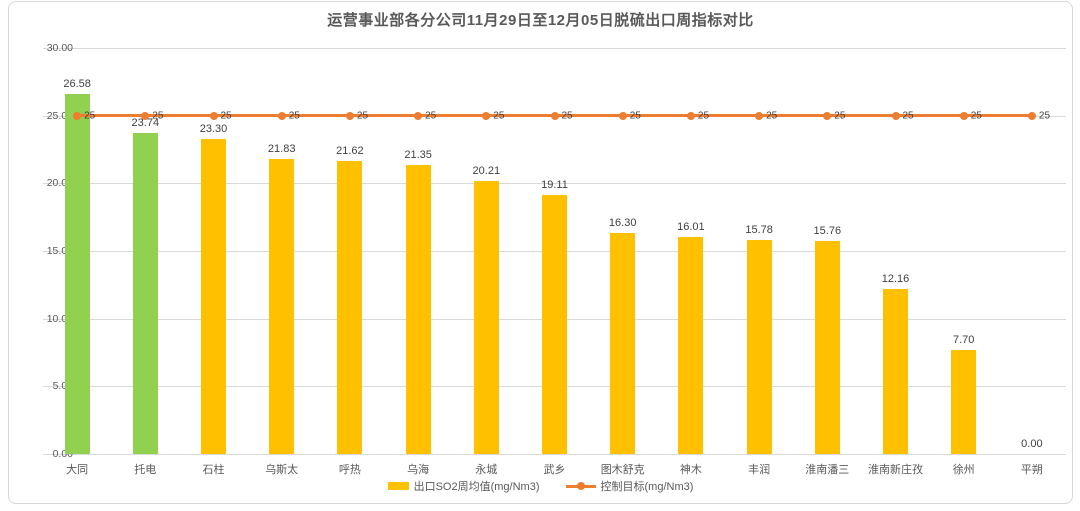 The height and width of the screenshot is (511, 1080). What do you see at coordinates (486, 170) in the screenshot?
I see `bar-value-label: 20.21` at bounding box center [486, 170].